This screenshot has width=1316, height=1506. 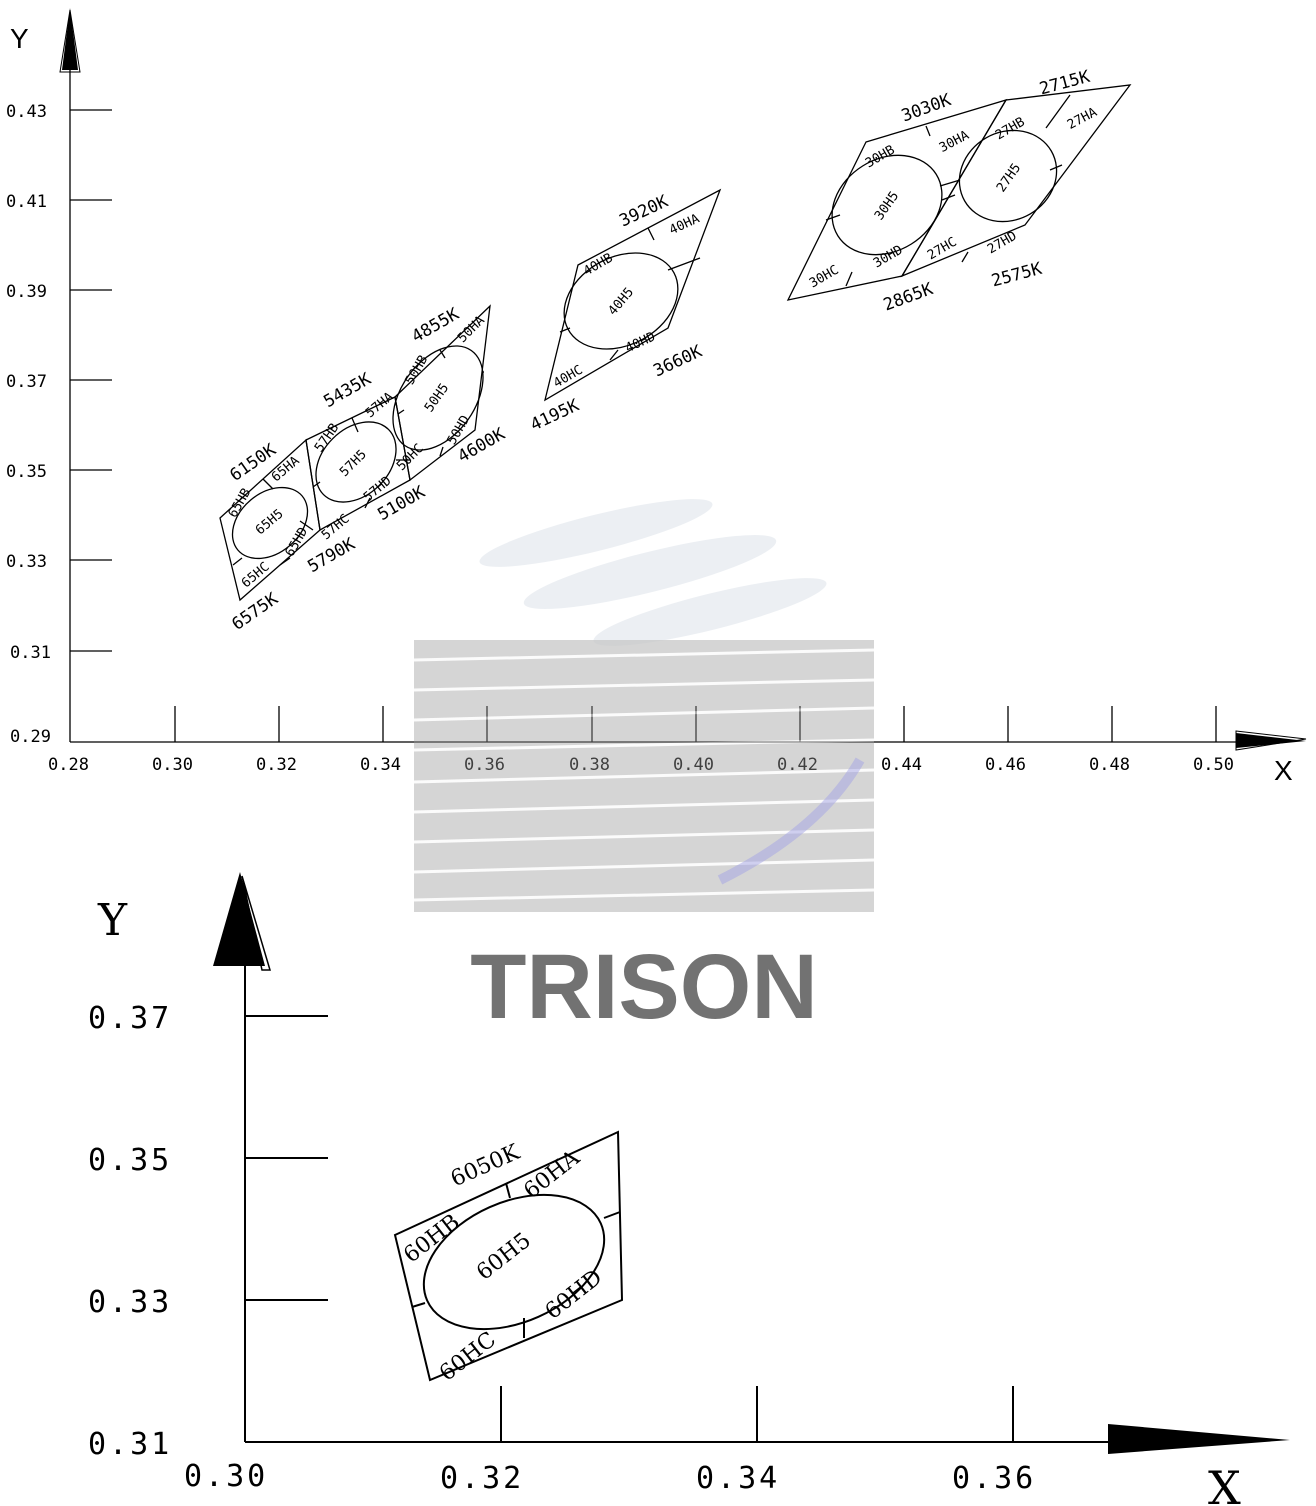 What do you see at coordinates (208, 1231) in the screenshot?
I see `chart2-y-ticks: 0.37 0.35 0.33 0.31` at bounding box center [208, 1231].